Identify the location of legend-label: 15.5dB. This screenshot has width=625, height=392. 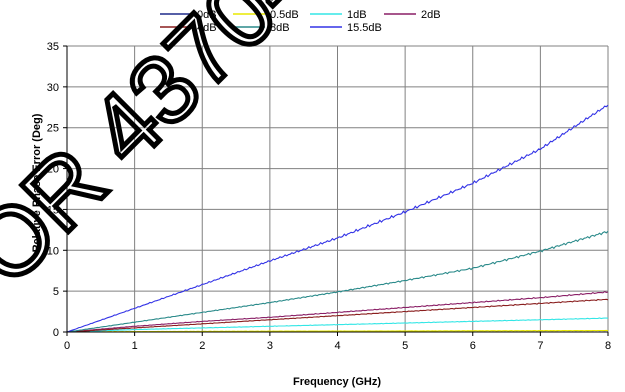
(364, 28).